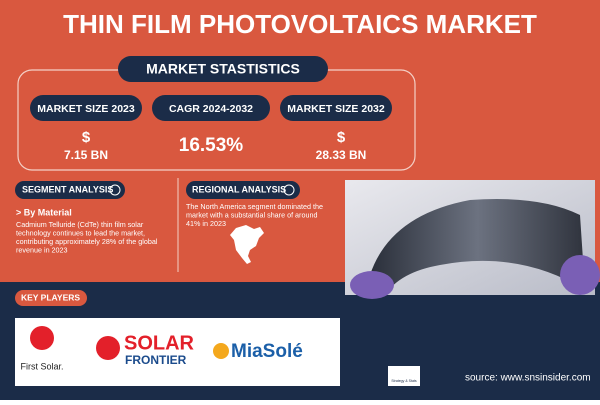 This screenshot has height=405, width=600. I want to click on brand-logo, so click(404, 376).